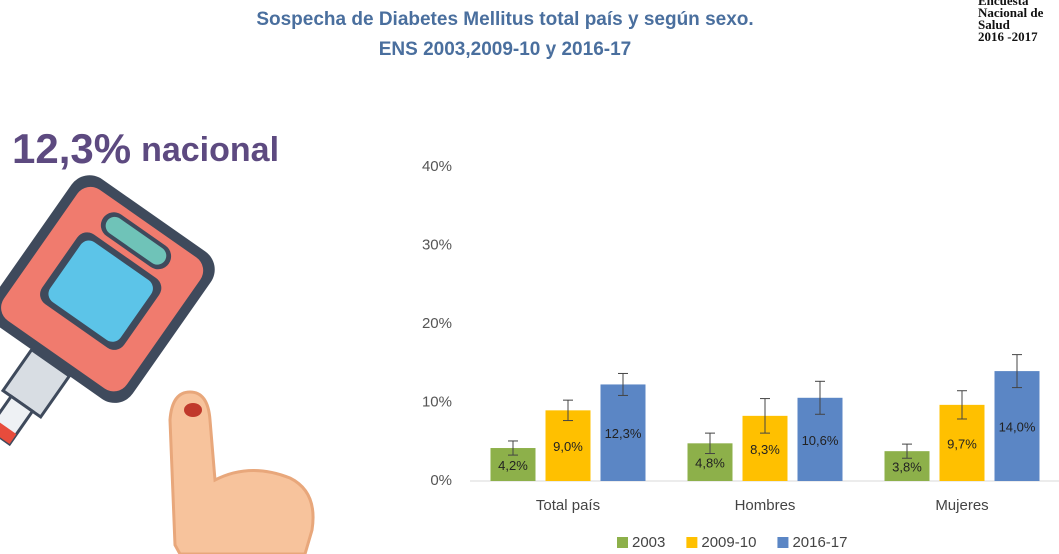 This screenshot has width=1059, height=554. Describe the element at coordinates (907, 467) in the screenshot. I see `data-label: 3,8%` at that location.